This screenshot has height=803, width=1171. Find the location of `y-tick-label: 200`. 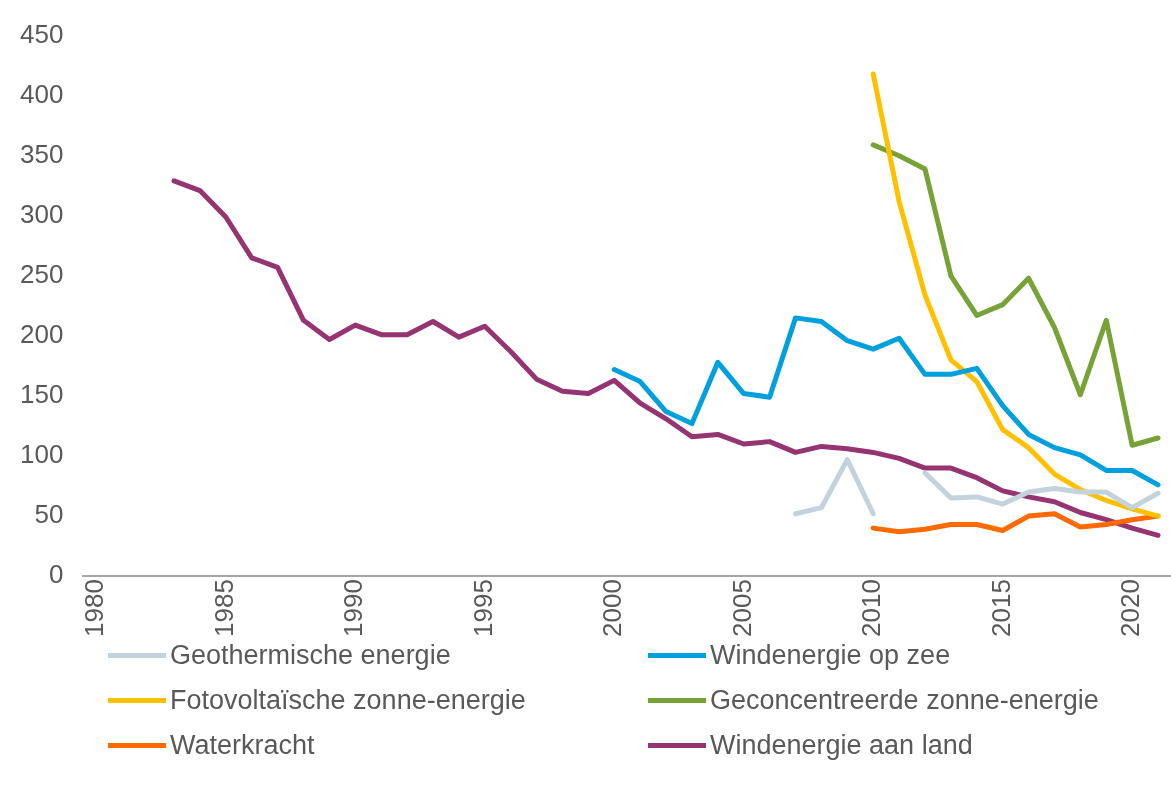

y-tick-label: 200 is located at coordinates (41, 334).